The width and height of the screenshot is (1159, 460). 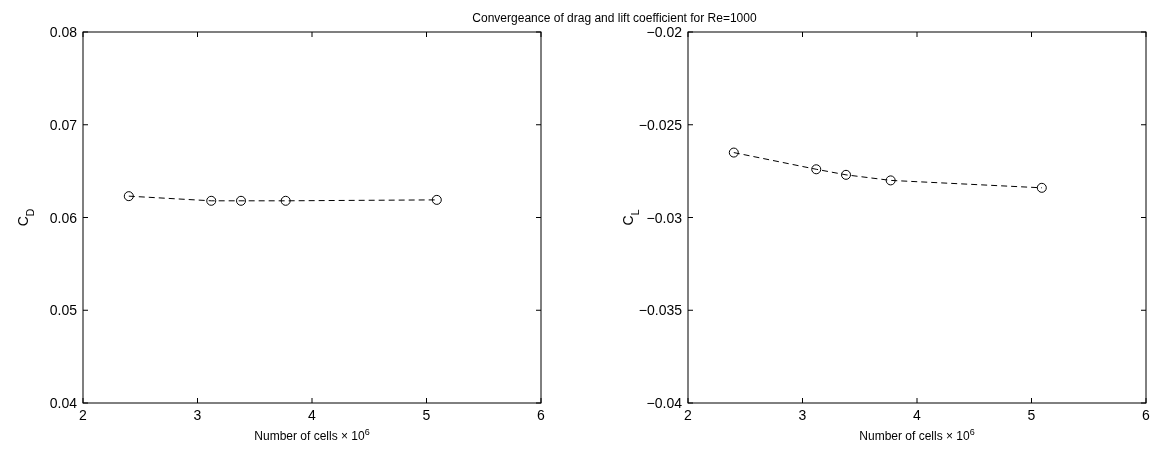 What do you see at coordinates (660, 310) in the screenshot?
I see `y-tick-label: −0.035` at bounding box center [660, 310].